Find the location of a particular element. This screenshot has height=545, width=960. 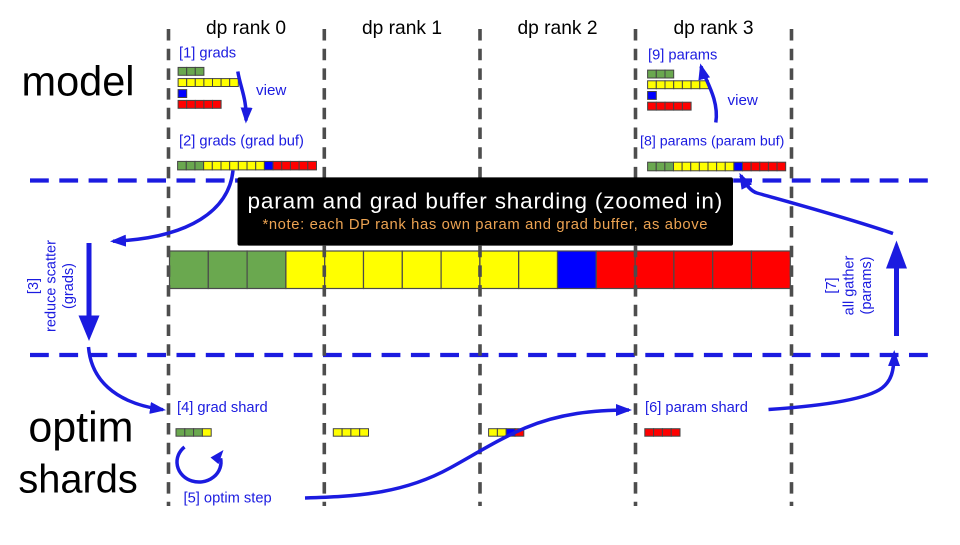

svg-text: [8] params (param buf) is located at coordinates (712, 142).